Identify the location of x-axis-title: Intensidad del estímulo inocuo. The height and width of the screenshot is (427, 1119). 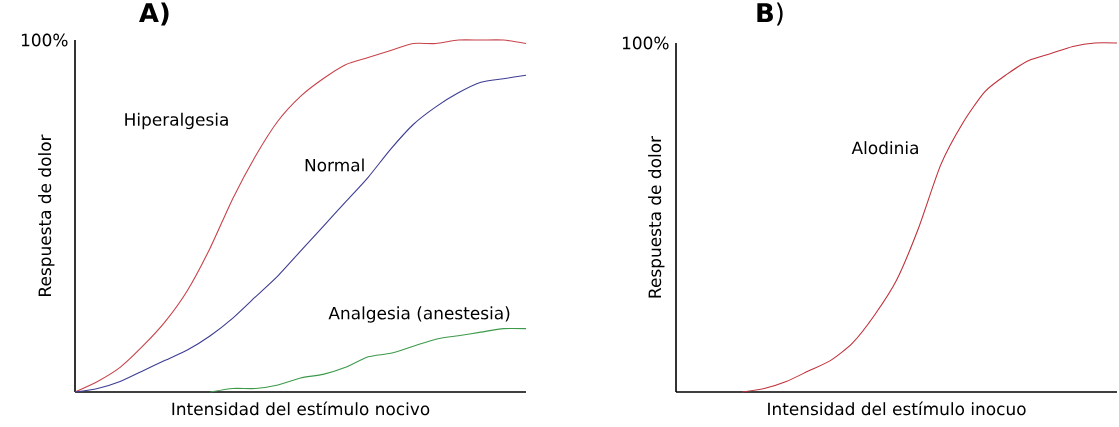
(897, 408).